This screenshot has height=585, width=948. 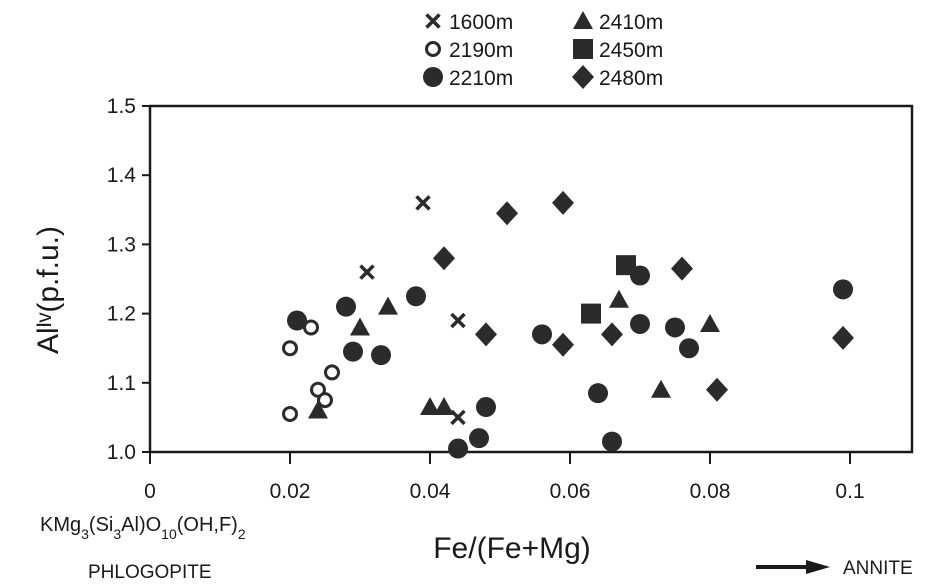 I want to click on legend: 1600m 2190m 2210m 2410m 2450m 2480m, so click(x=543, y=50).